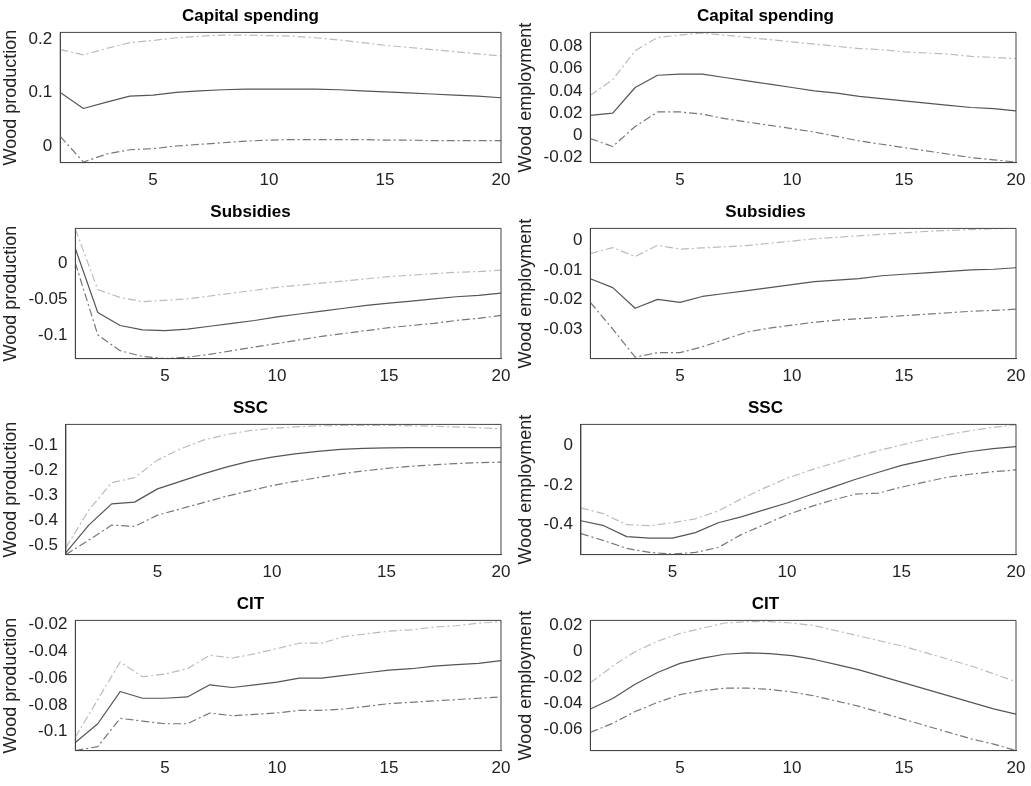  What do you see at coordinates (40, 38) in the screenshot?
I see `y-tick-label: 0.2` at bounding box center [40, 38].